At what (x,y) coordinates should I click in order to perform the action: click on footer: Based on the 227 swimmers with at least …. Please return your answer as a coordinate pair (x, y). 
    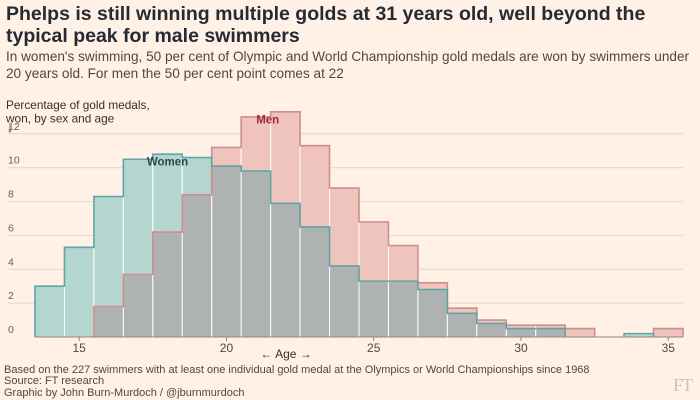
    Looking at the image, I should click on (339, 381).